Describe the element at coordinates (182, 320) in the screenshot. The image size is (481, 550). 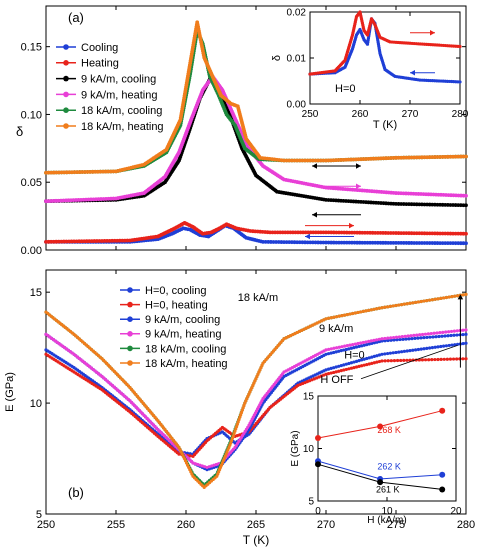
I see `legend-label: 9 kA/m, cooling` at that location.